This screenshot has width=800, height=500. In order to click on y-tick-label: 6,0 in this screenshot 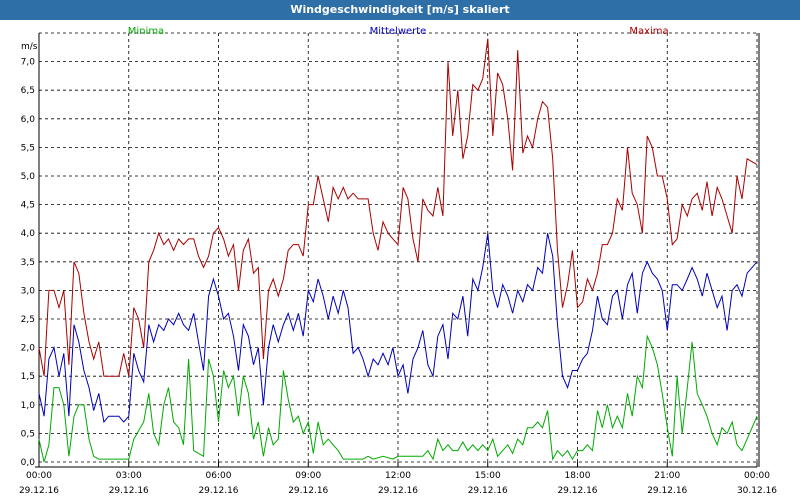, I will do `click(28, 120)`.